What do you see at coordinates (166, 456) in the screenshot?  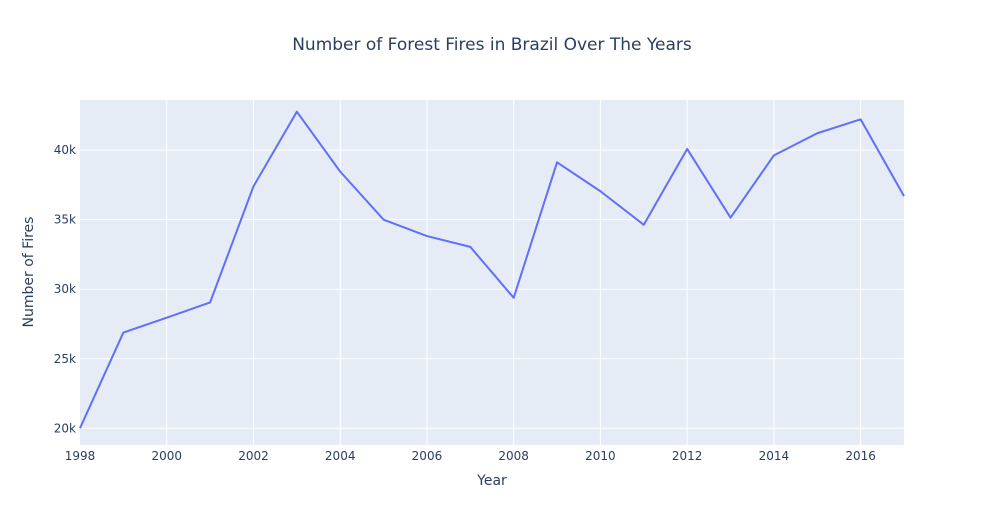 I see `x-tick-label: 2000` at bounding box center [166, 456].